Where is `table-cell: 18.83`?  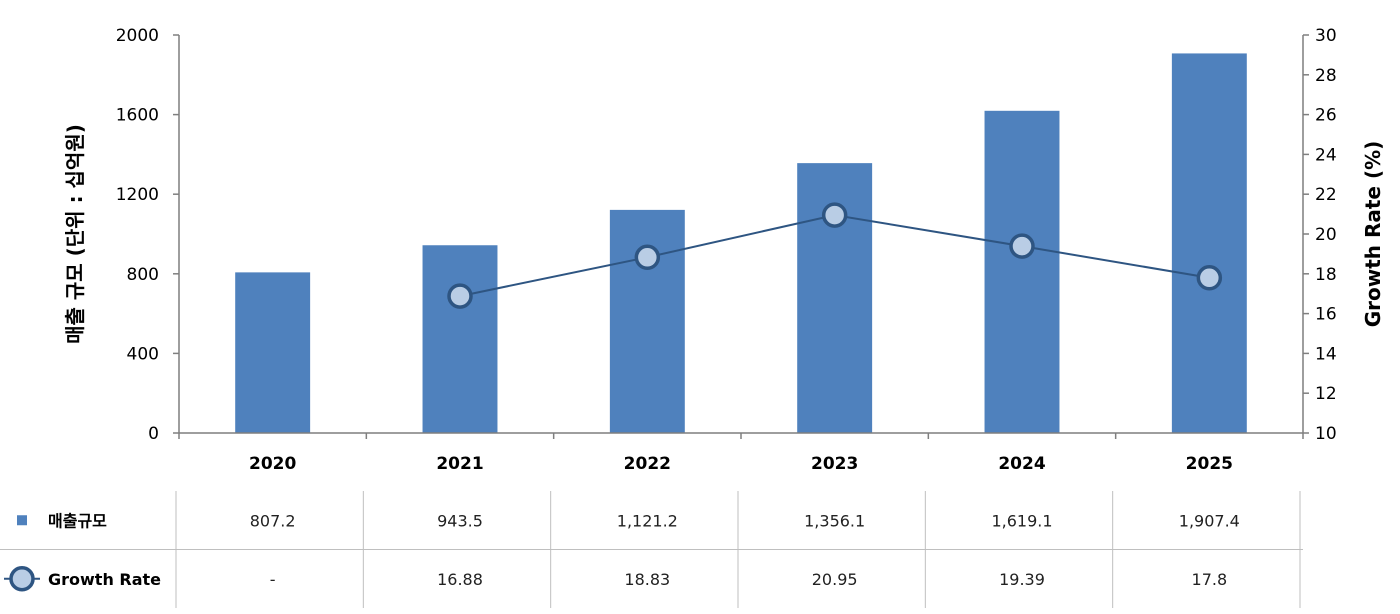
table-cell: 18.83 is located at coordinates (647, 579).